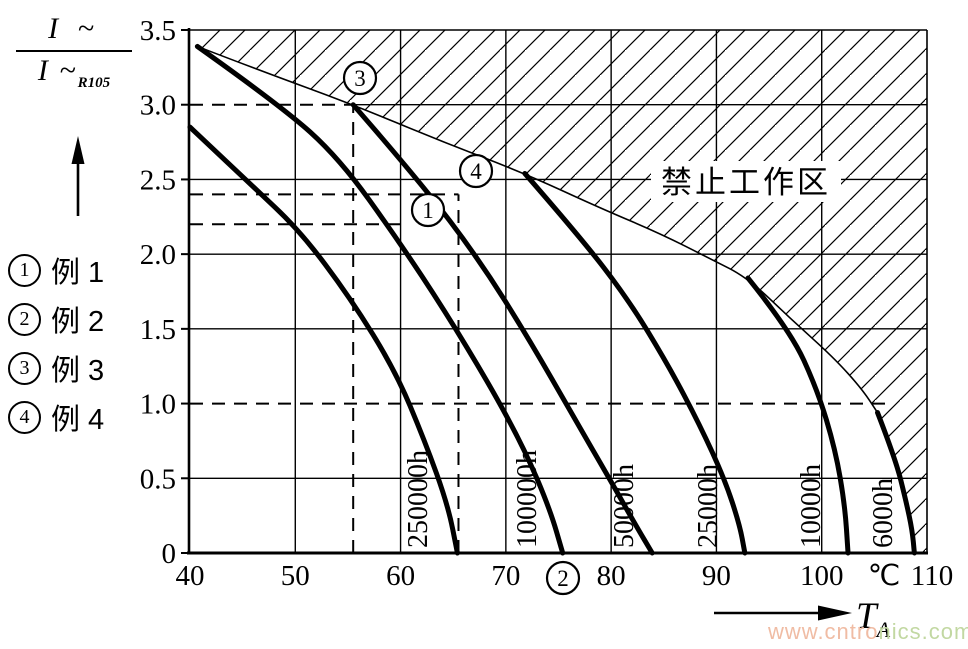  Describe the element at coordinates (822, 576) in the screenshot. I see `svg-text: 100` at that location.